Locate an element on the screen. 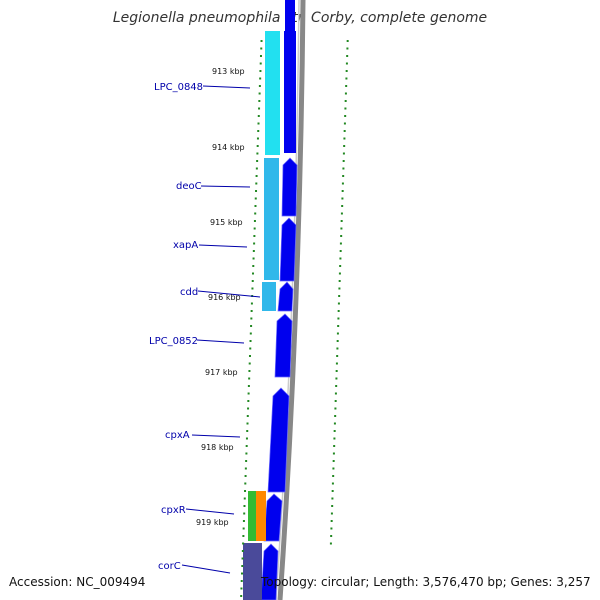 This screenshot has height=600, width=600. gene-label: cdd is located at coordinates (189, 292).